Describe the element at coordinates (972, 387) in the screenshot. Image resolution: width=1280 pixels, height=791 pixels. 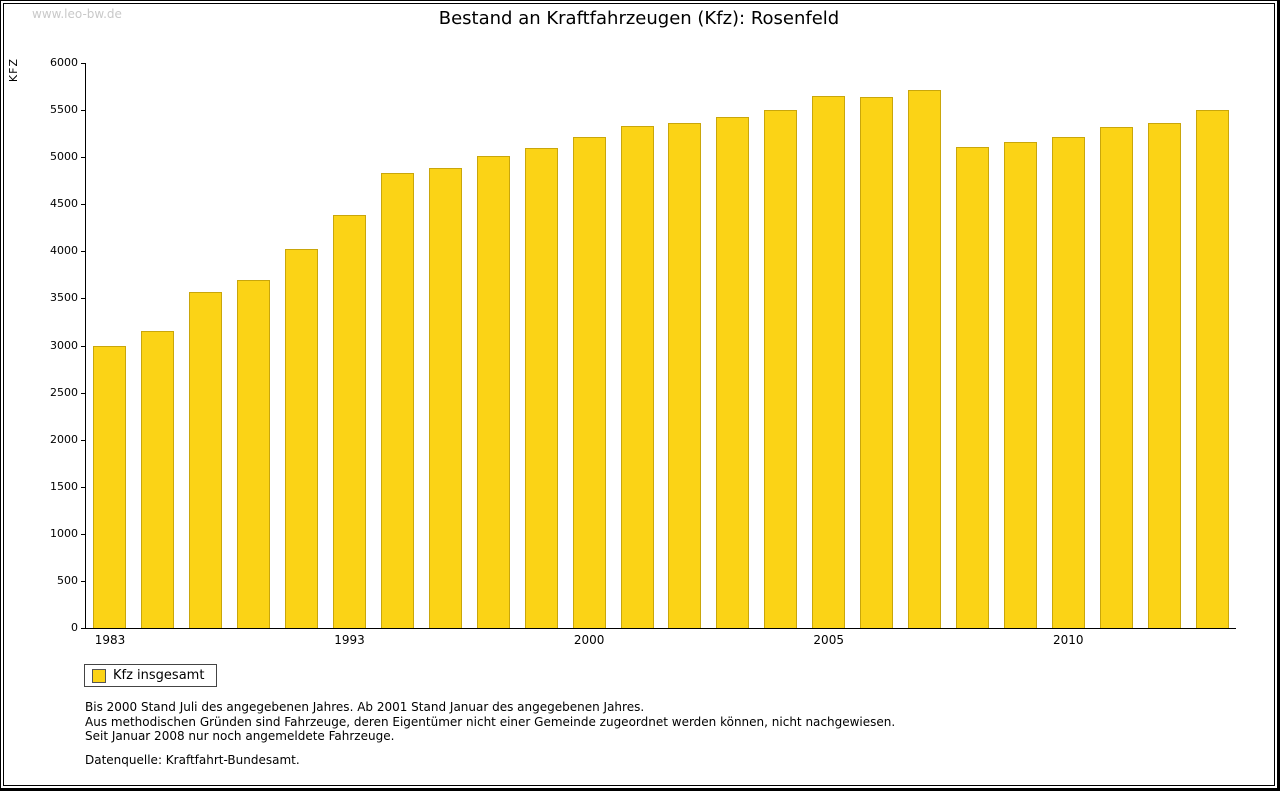
I see `bar-2008` at that location.